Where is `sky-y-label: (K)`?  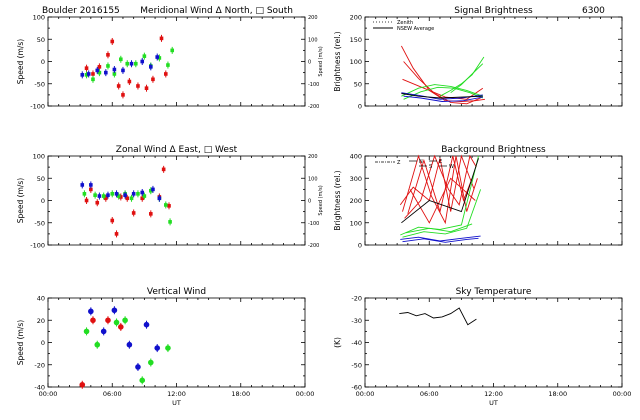
sky-y-label: (K) is located at coordinates (337, 342).